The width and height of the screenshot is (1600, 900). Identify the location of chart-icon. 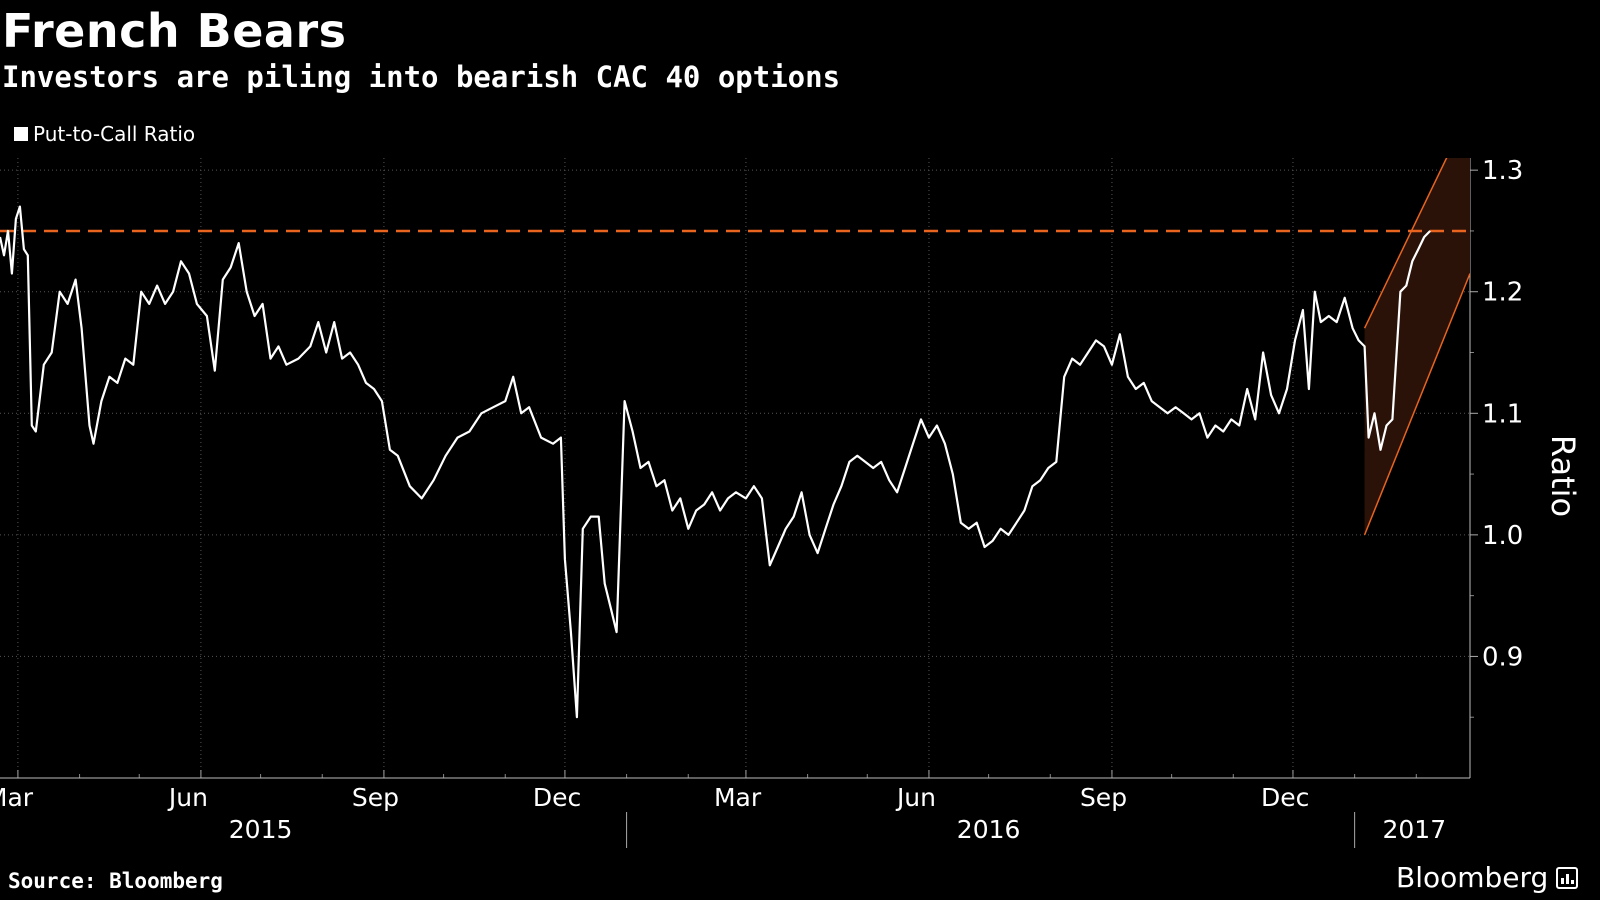
(1567, 877).